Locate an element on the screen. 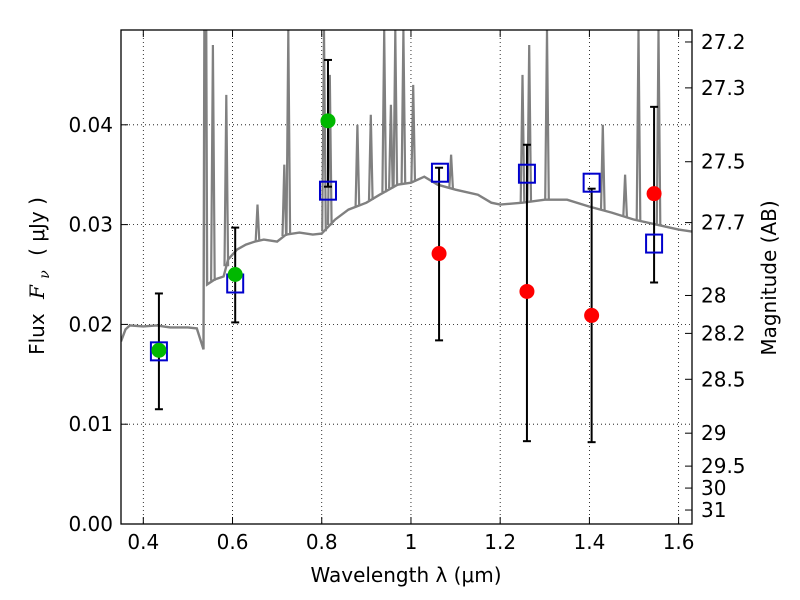 The image size is (800, 600). y-tick-label: 0.01 is located at coordinates (90, 424).